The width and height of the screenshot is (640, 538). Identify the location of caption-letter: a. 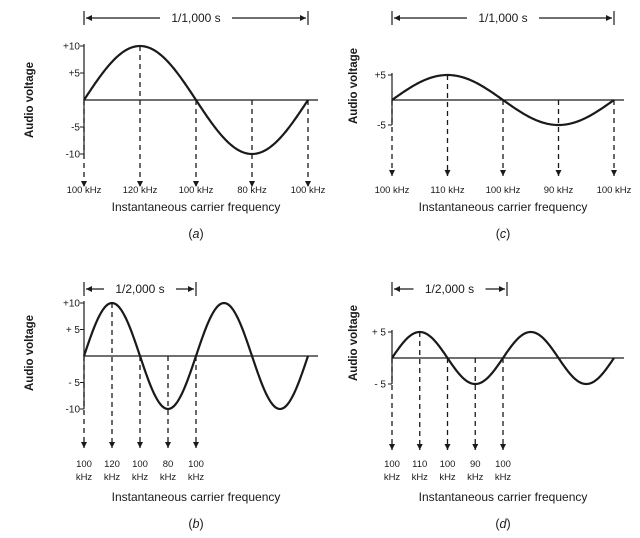
(196, 234).